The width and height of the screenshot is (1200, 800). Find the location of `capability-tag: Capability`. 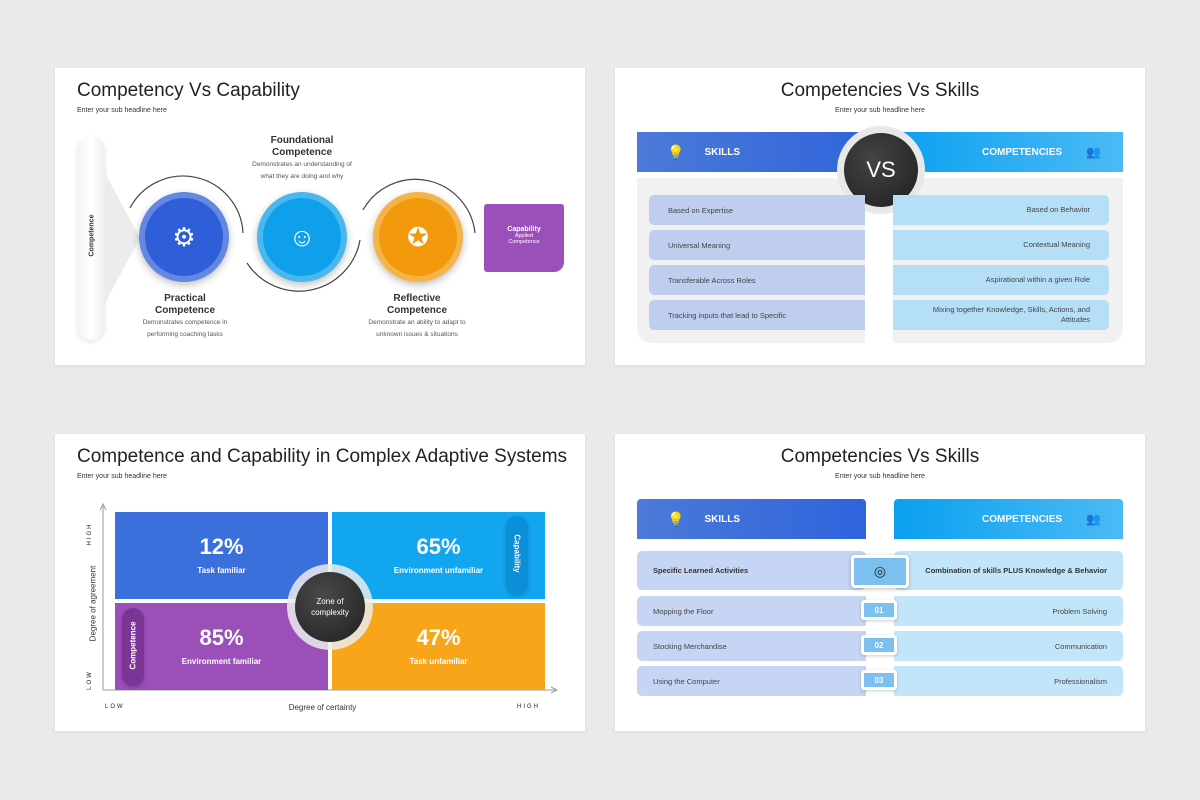

capability-tag: Capability is located at coordinates (517, 555).